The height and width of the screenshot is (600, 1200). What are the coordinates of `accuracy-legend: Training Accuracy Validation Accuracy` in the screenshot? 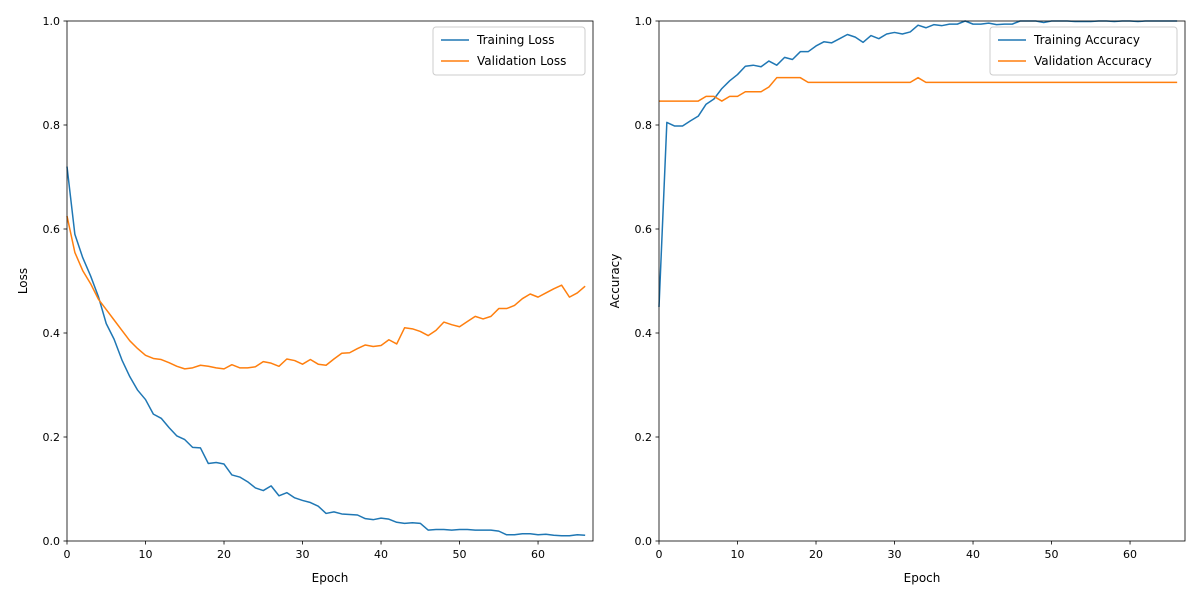 It's located at (1083, 51).